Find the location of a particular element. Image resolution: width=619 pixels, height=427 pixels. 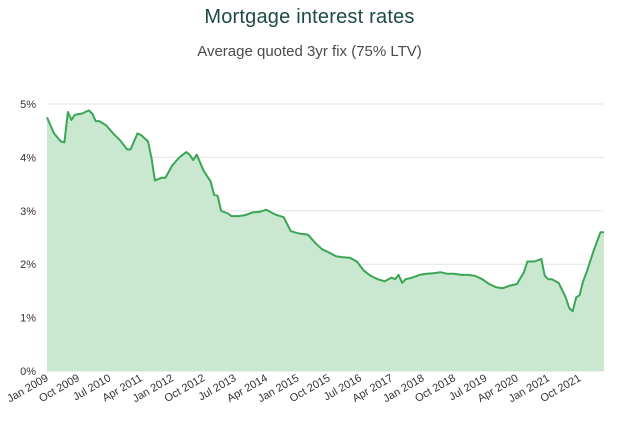

y-tick-label: 1% is located at coordinates (28, 319).